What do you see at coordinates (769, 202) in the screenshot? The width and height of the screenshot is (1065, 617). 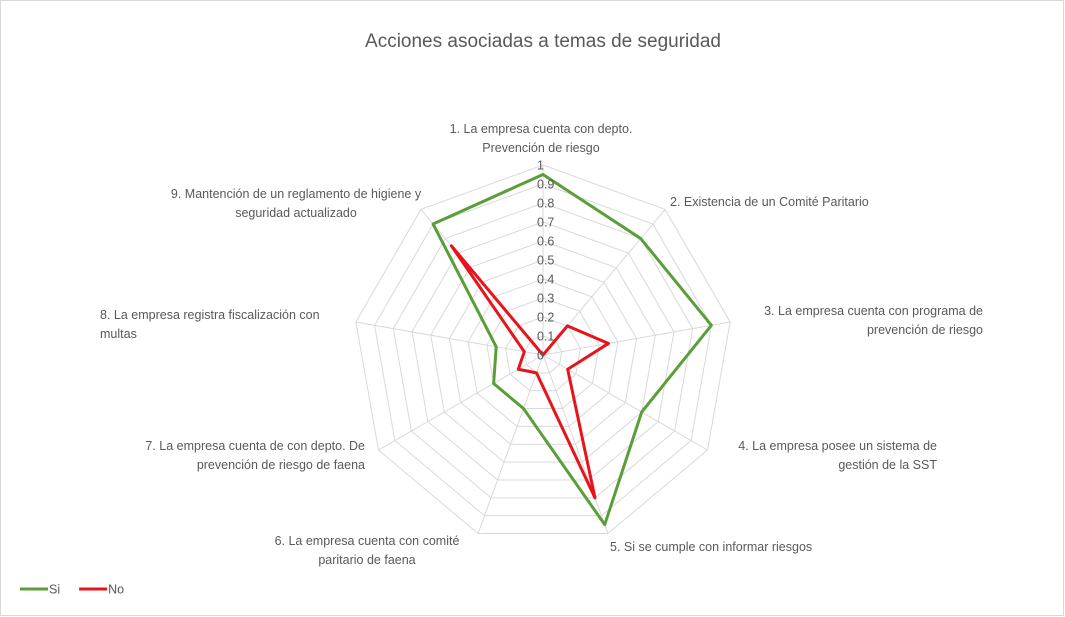 I see `axis-label: 2. Existencia de un Comité Paritario` at bounding box center [769, 202].